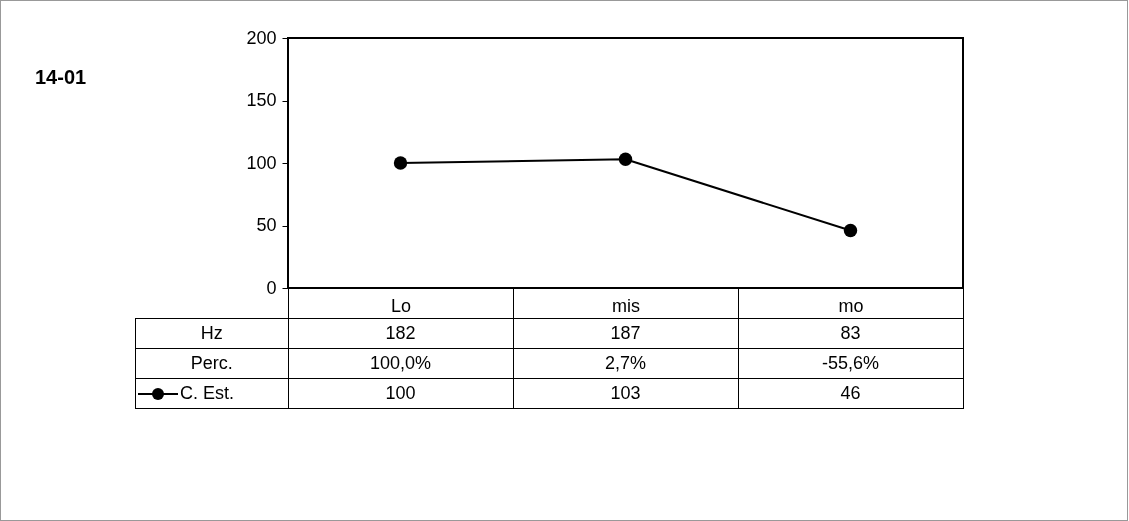 This screenshot has height=521, width=1129. I want to click on y-tick-label: 200, so click(261, 37).